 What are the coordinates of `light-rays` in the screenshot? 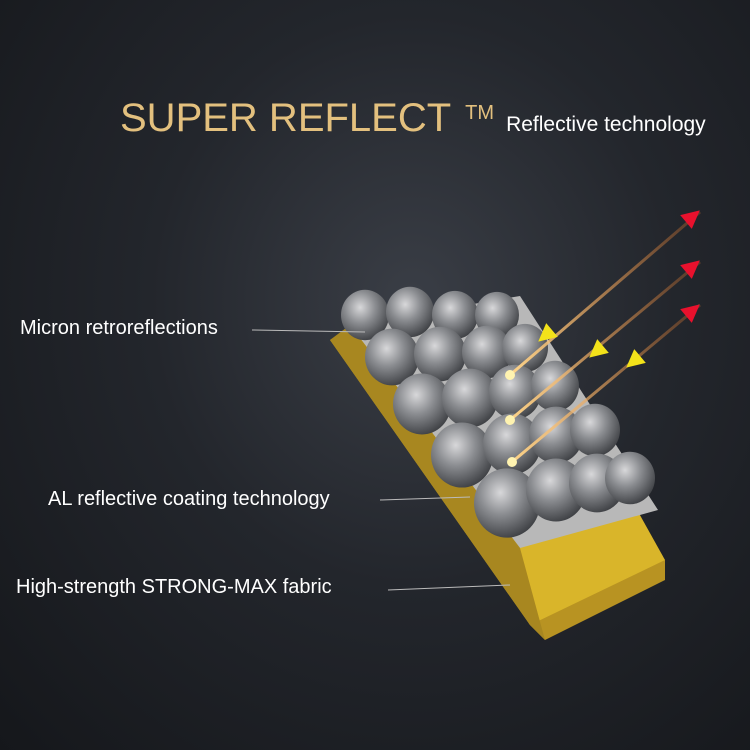 It's located at (603, 338).